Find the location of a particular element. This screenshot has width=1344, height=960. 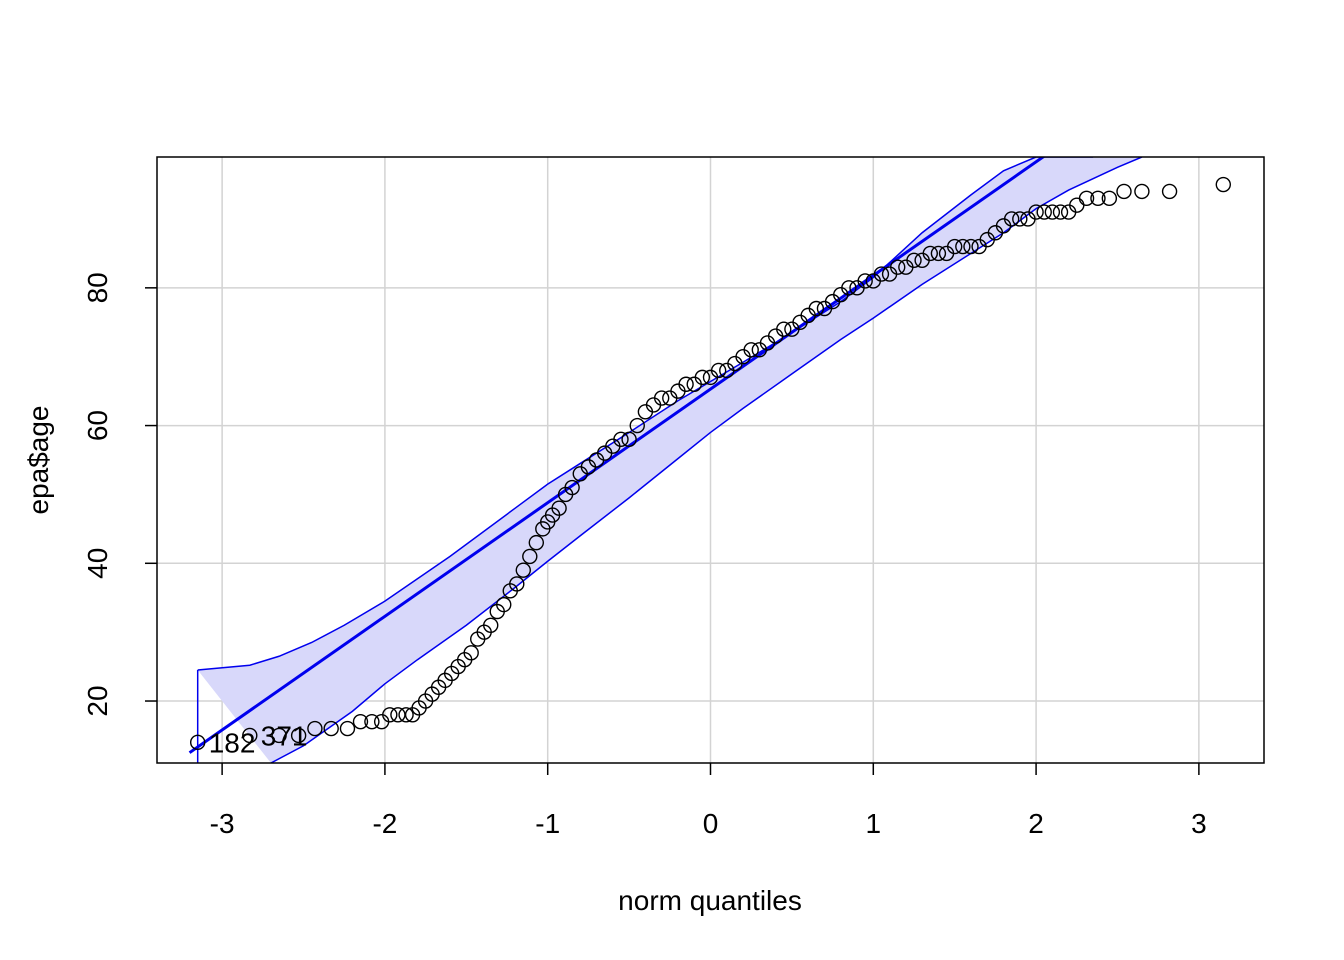

x-tick-label: 0 is located at coordinates (711, 823).